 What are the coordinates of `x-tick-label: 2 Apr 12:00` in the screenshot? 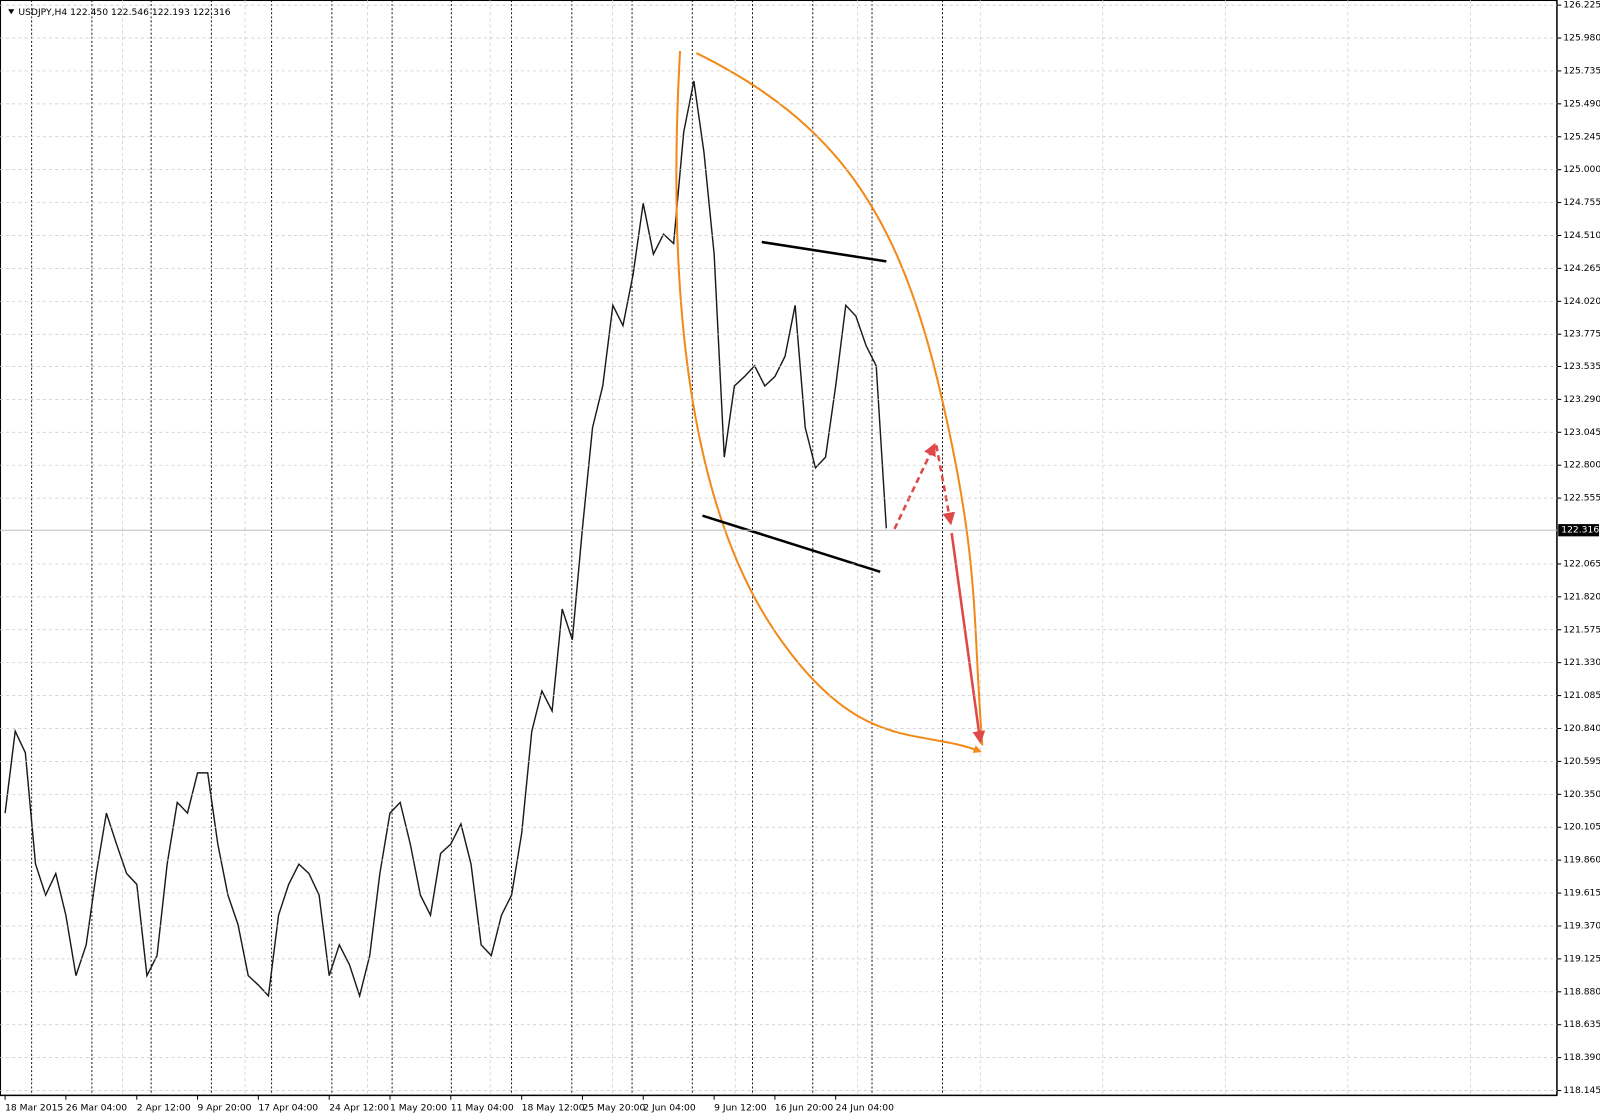 It's located at (164, 1107).